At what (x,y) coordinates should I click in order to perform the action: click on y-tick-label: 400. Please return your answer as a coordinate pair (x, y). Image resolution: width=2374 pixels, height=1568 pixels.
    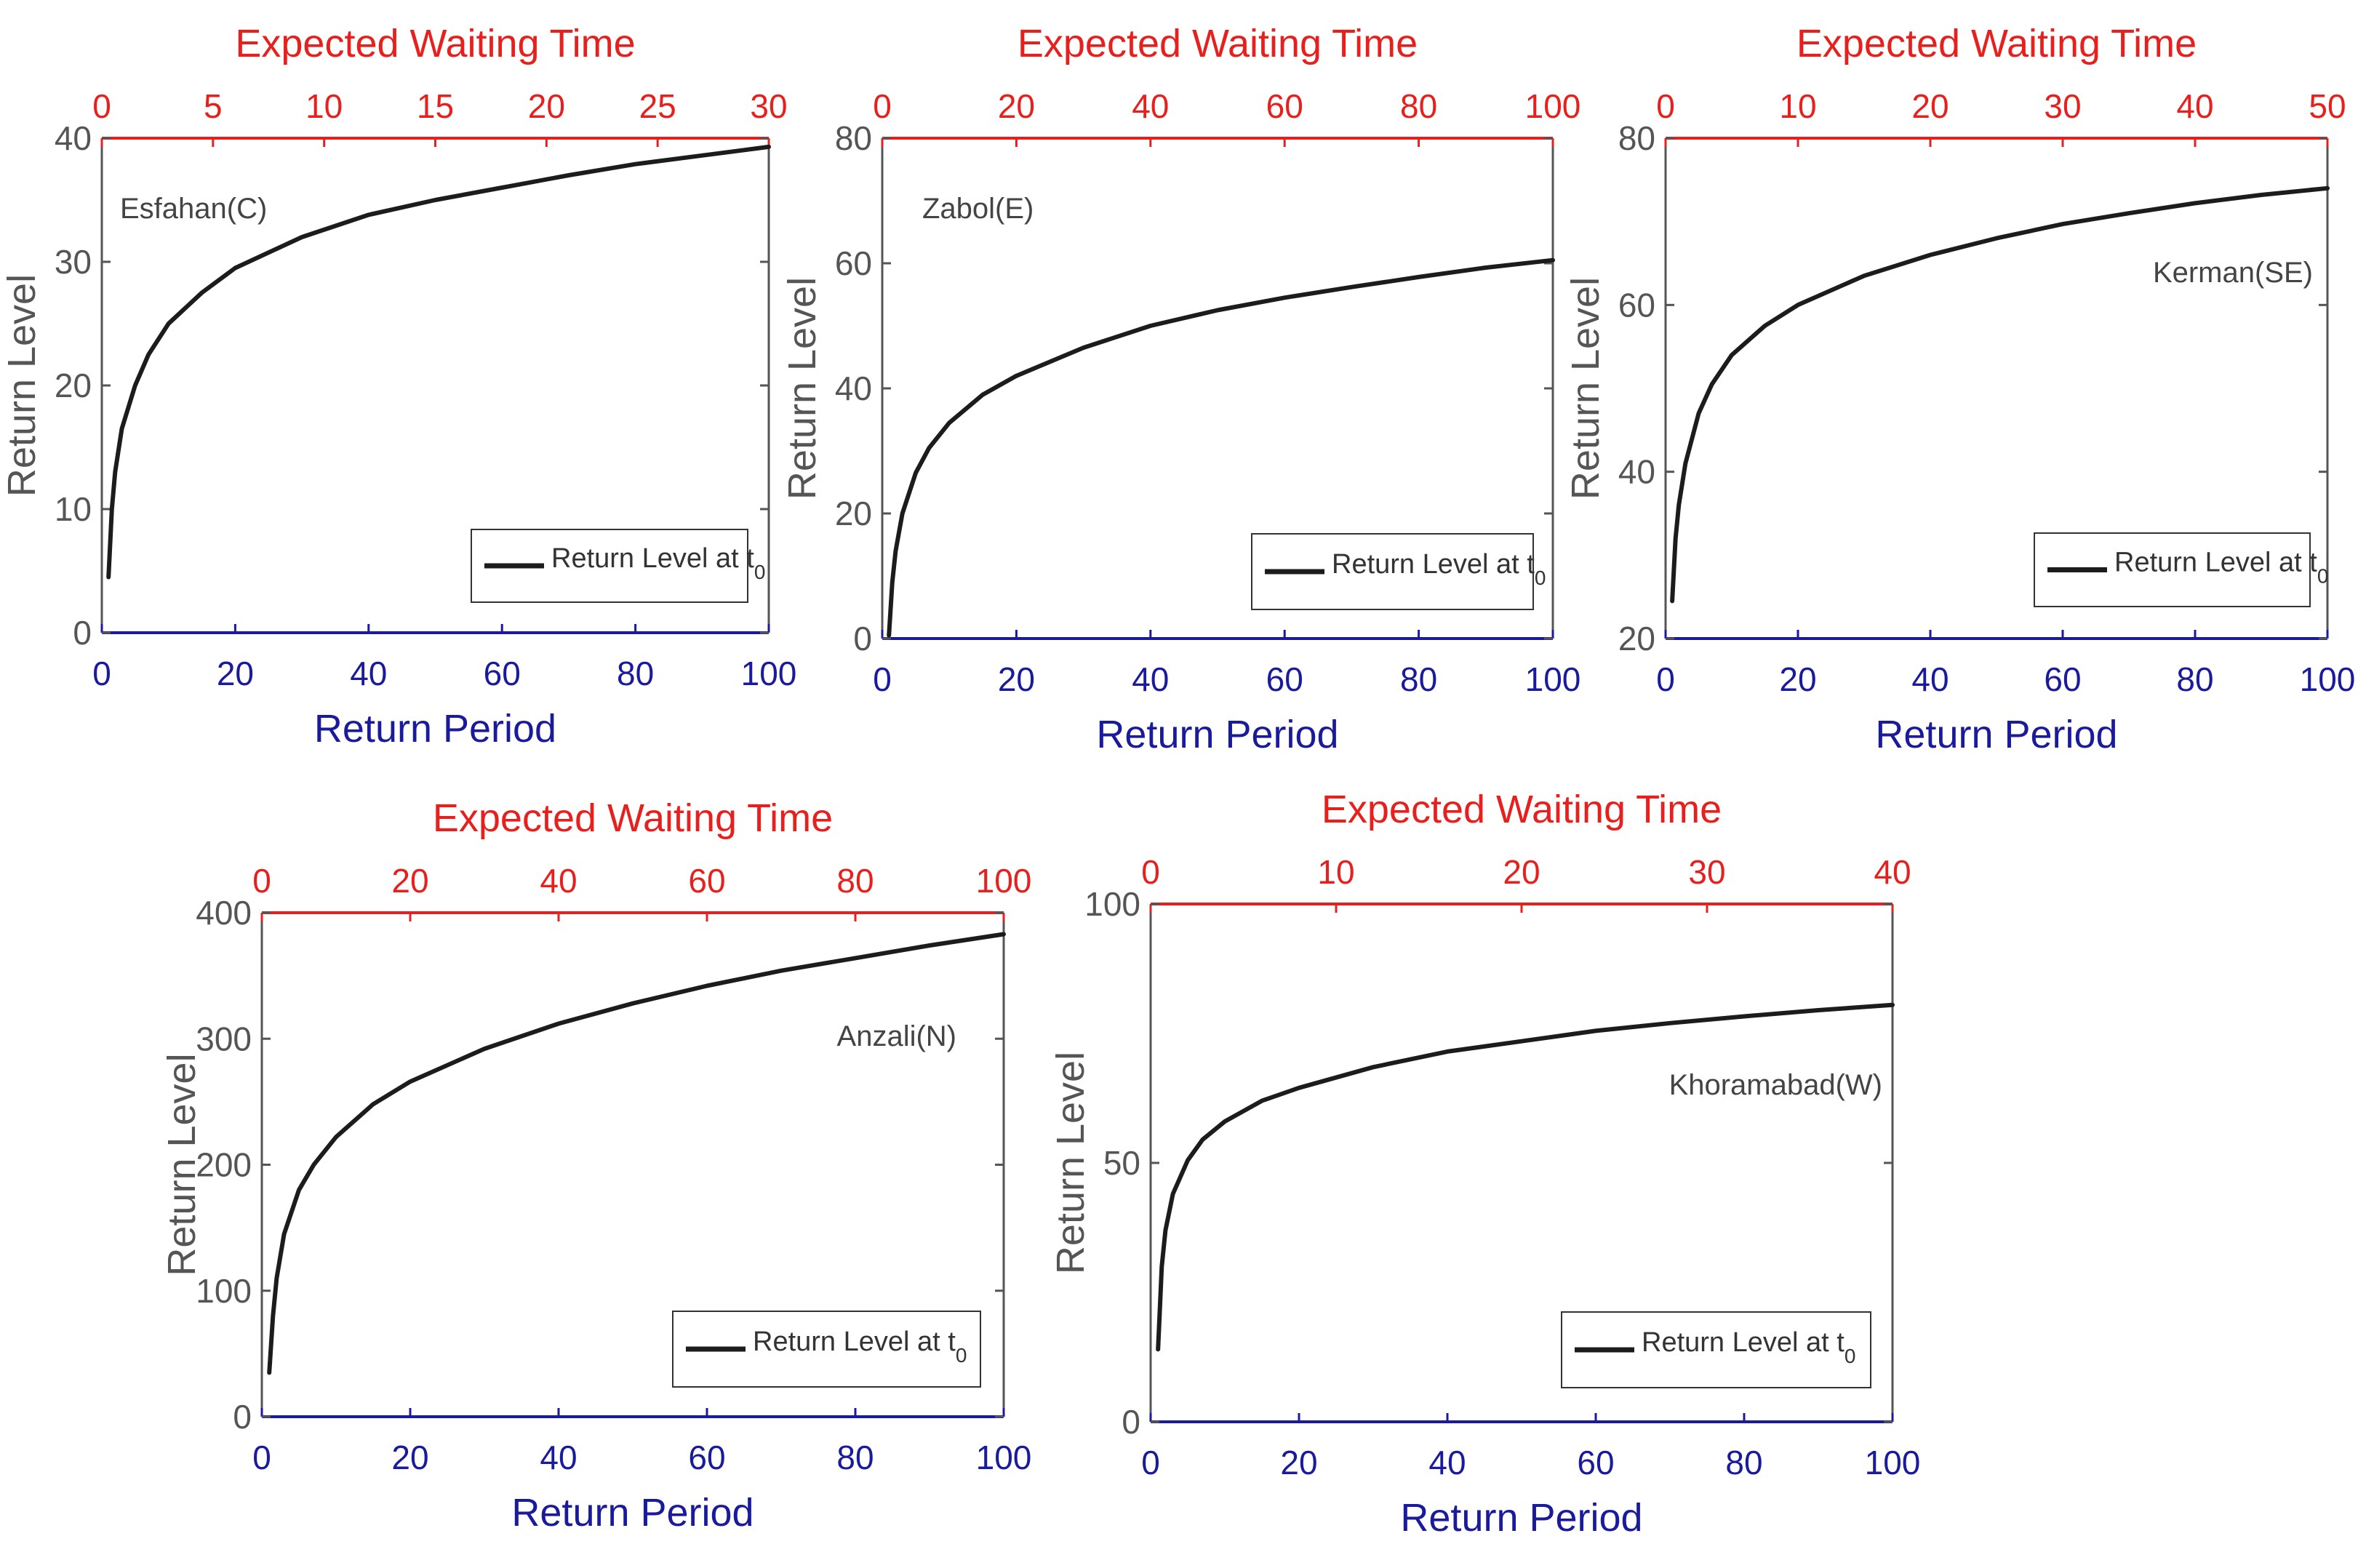
    Looking at the image, I should click on (224, 913).